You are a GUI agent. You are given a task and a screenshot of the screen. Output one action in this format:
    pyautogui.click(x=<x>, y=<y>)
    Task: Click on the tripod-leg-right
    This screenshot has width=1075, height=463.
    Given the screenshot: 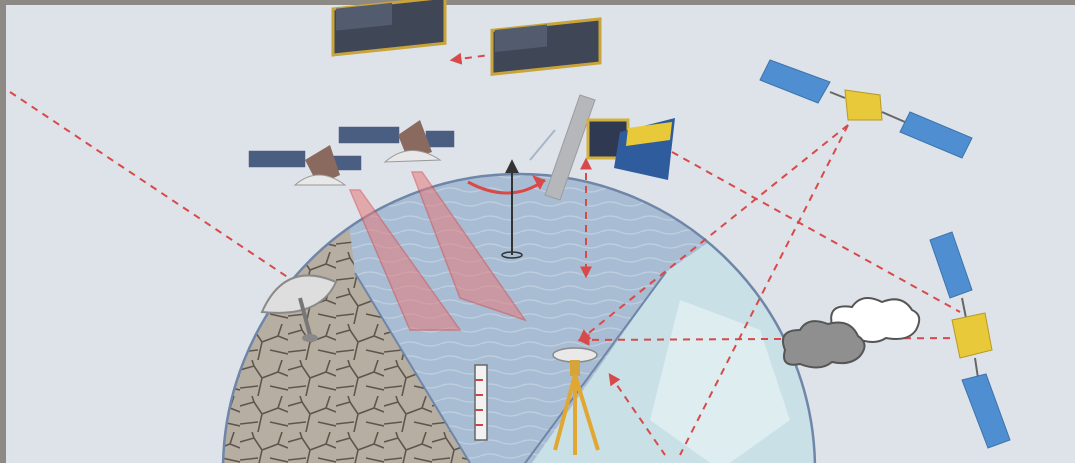 What is the action you would take?
    pyautogui.click(x=586, y=412)
    